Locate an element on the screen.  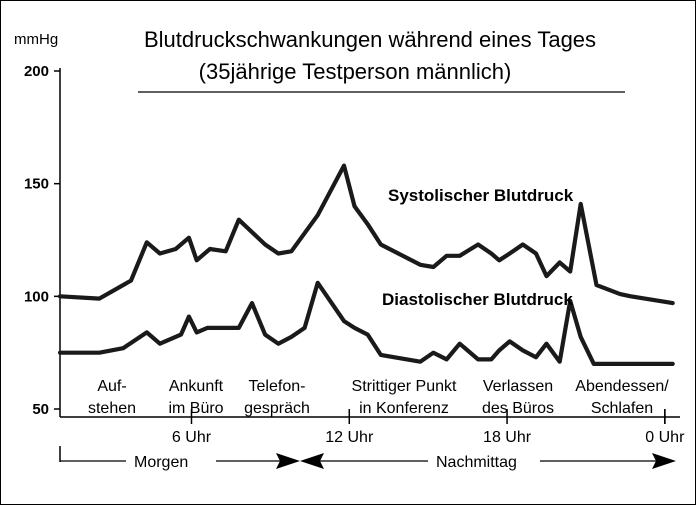
event-label: Verlassen des Büros is located at coordinates (518, 397).